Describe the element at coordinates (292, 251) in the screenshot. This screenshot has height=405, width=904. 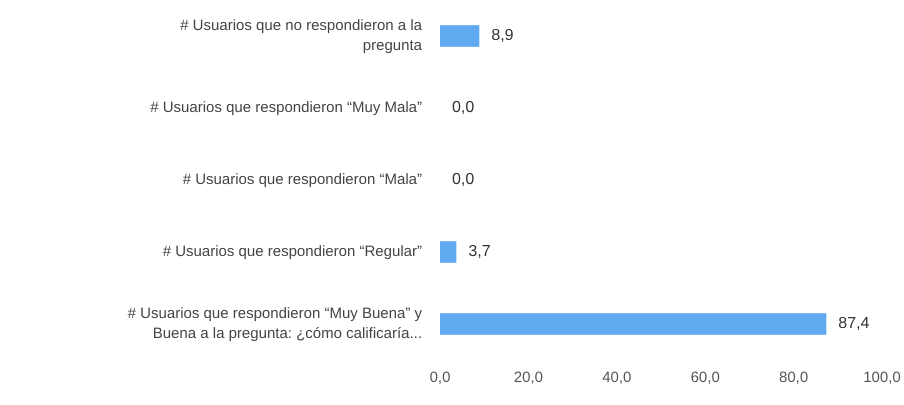
I see `y-tick-label: # Usuarios que respondieron “Regular”` at that location.